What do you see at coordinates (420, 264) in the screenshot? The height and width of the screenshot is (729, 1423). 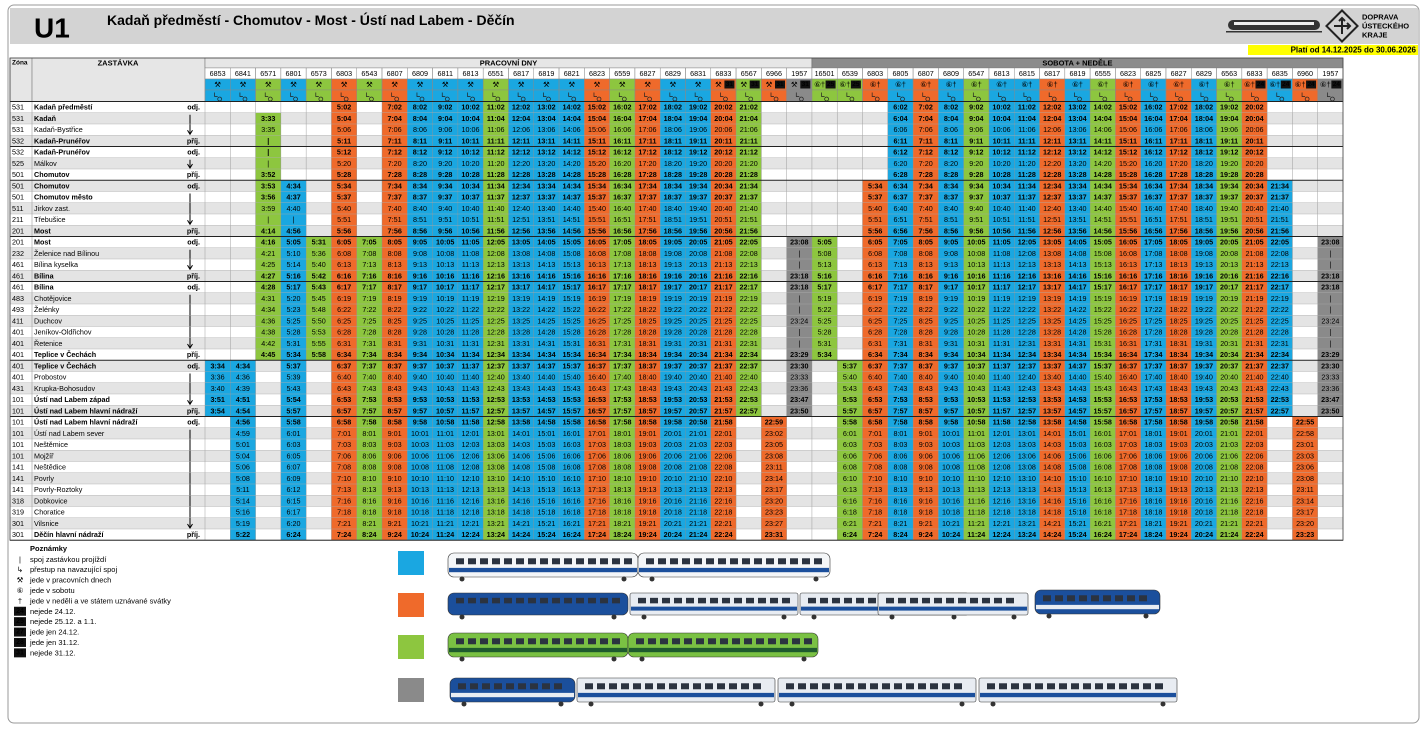 I see `departure-time: 9:13` at bounding box center [420, 264].